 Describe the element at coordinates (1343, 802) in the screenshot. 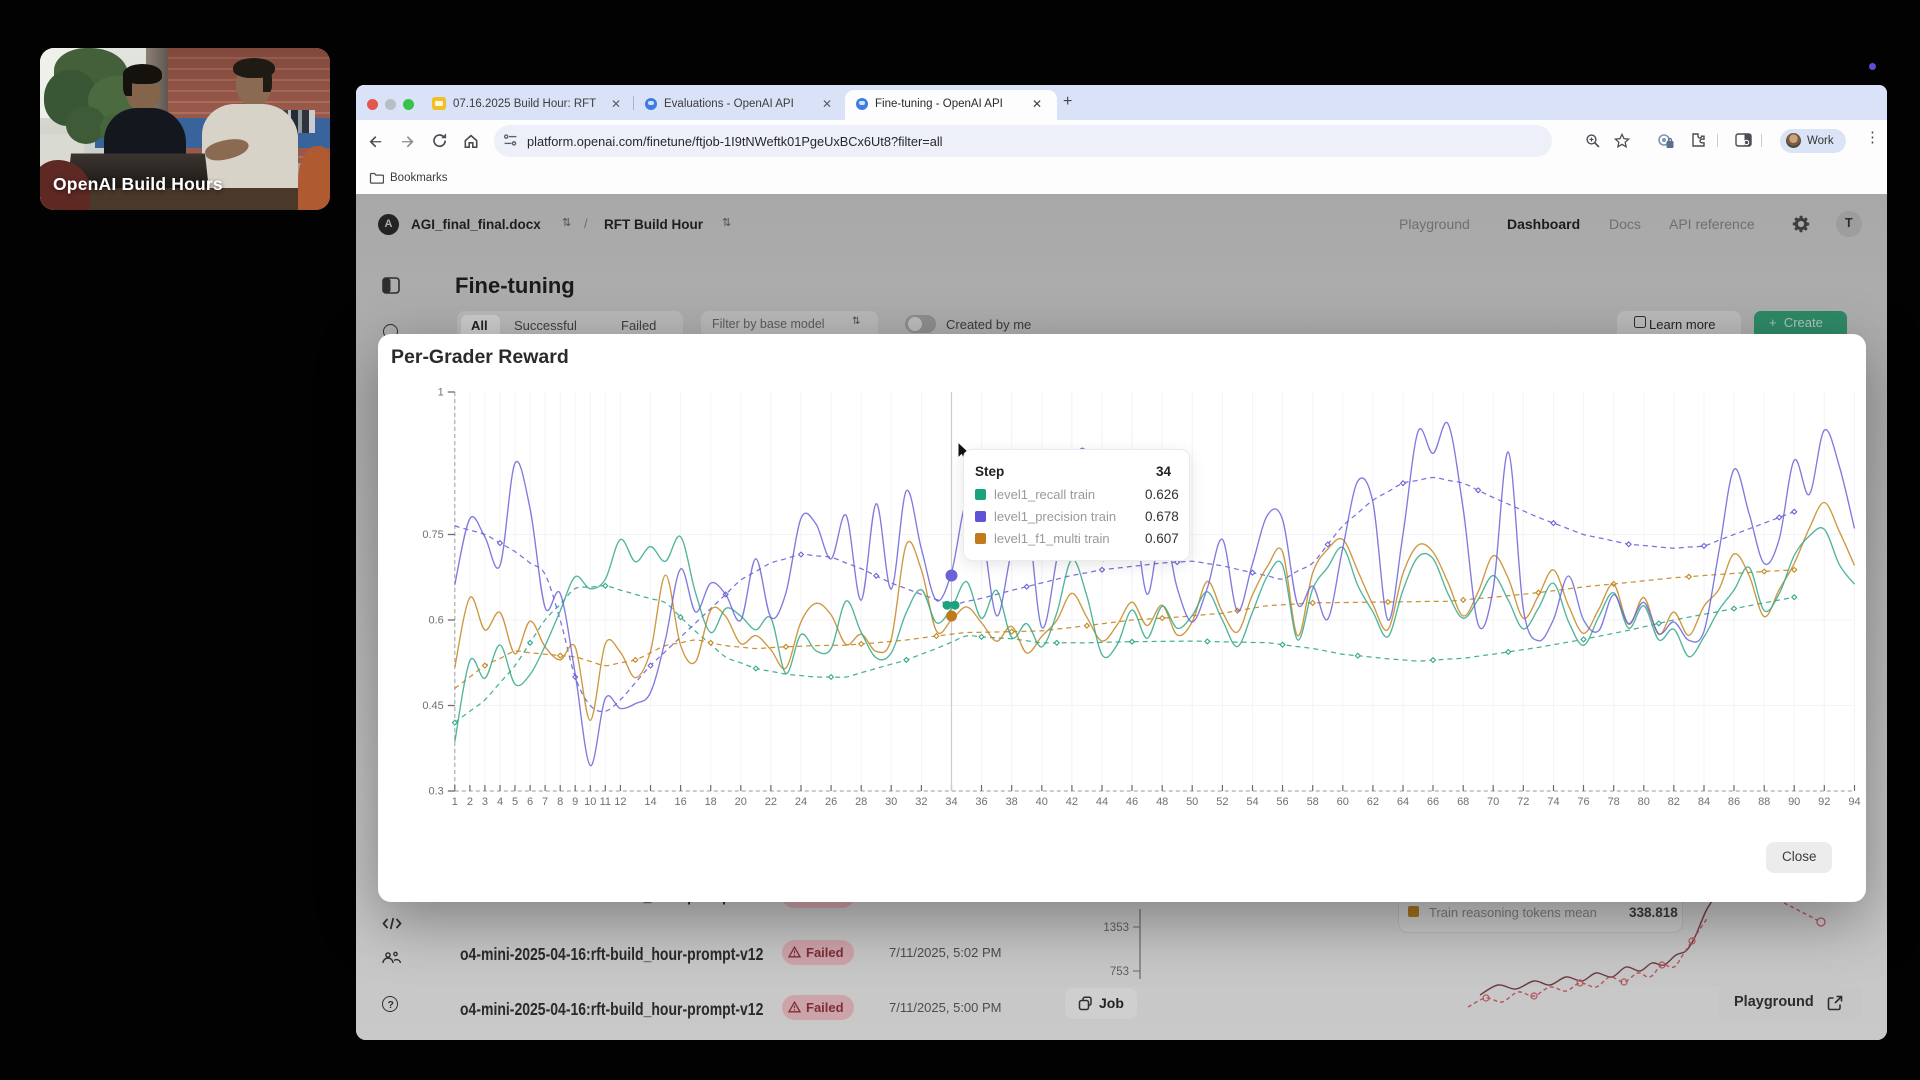

I see `svg-text: 60` at that location.